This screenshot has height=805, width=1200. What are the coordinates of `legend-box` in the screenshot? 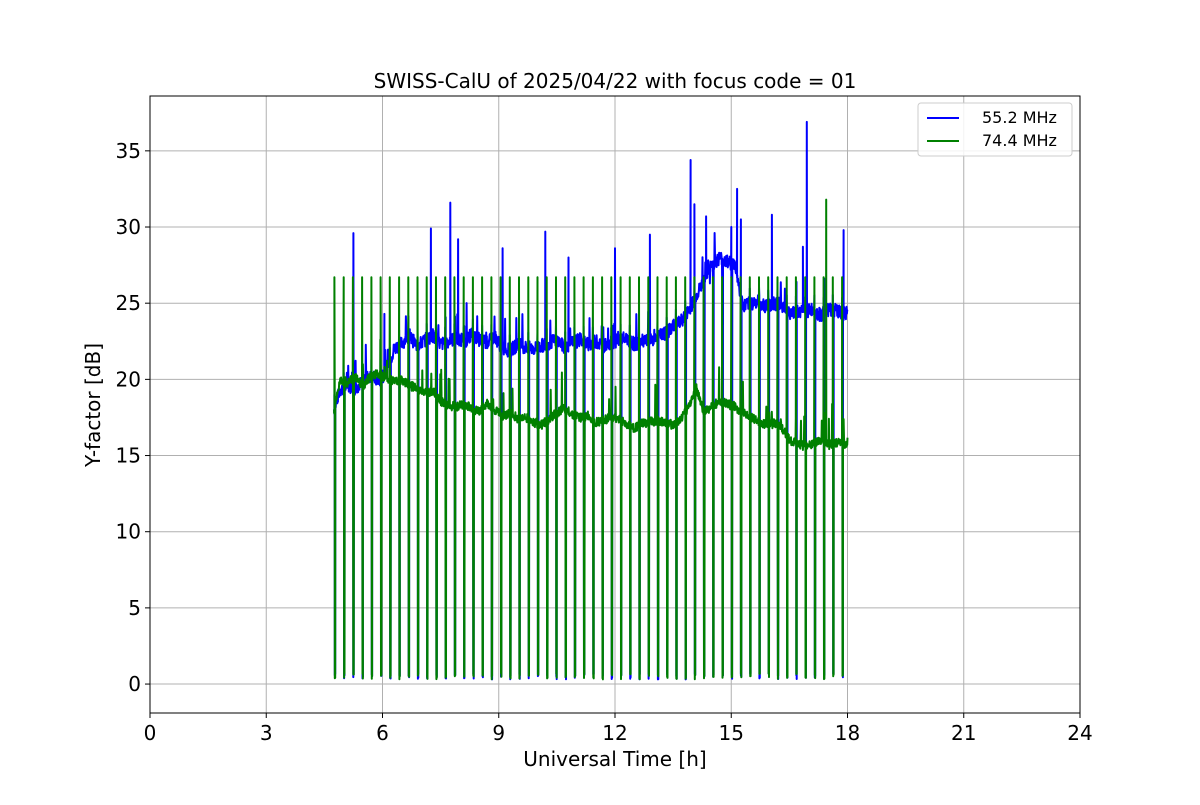 It's located at (995, 129).